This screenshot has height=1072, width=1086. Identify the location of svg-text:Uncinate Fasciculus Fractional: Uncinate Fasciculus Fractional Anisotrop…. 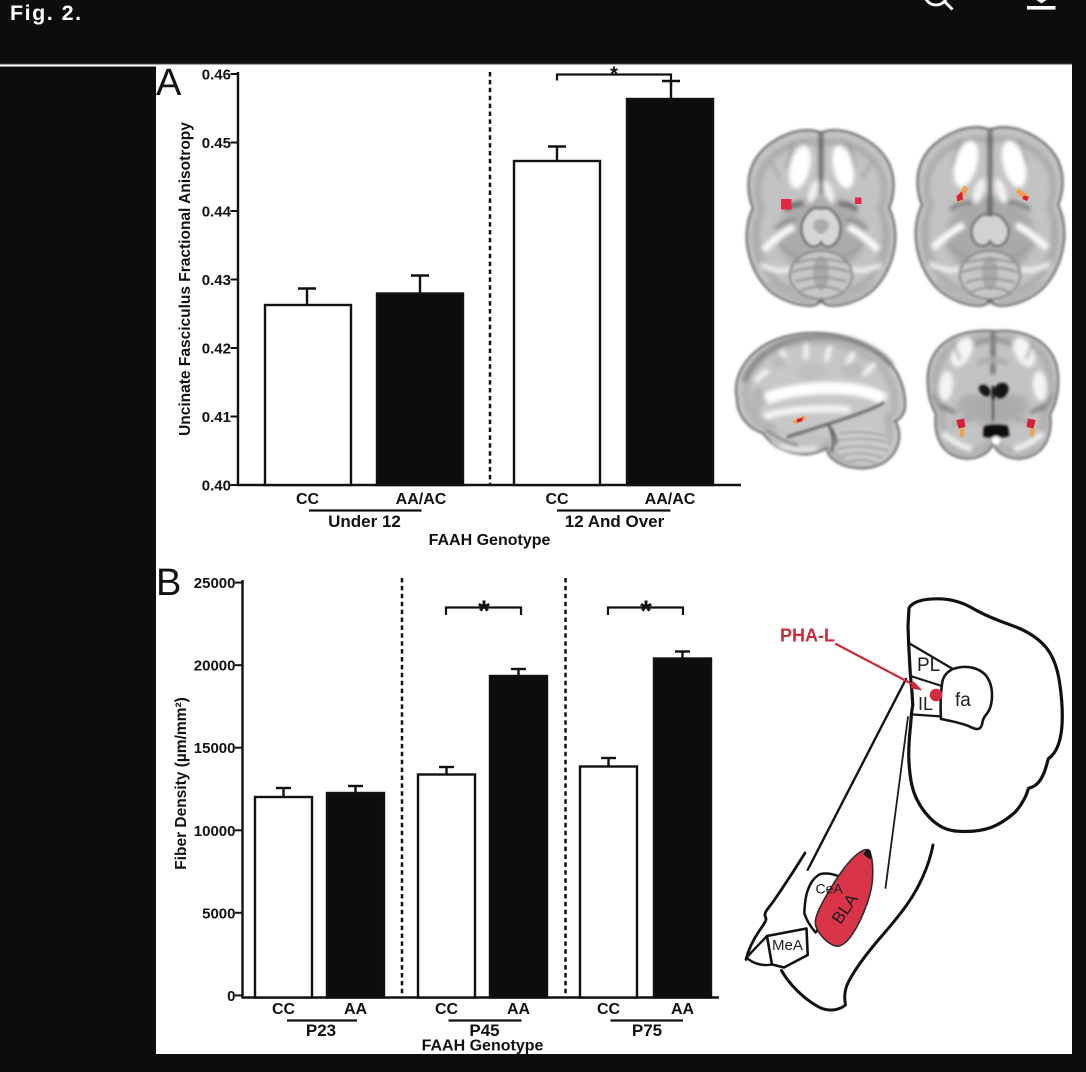
(185, 279).